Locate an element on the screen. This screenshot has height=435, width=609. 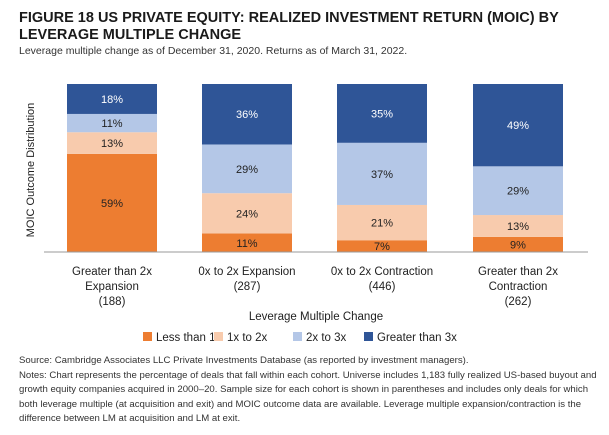
data-label: 37% is located at coordinates (382, 175).